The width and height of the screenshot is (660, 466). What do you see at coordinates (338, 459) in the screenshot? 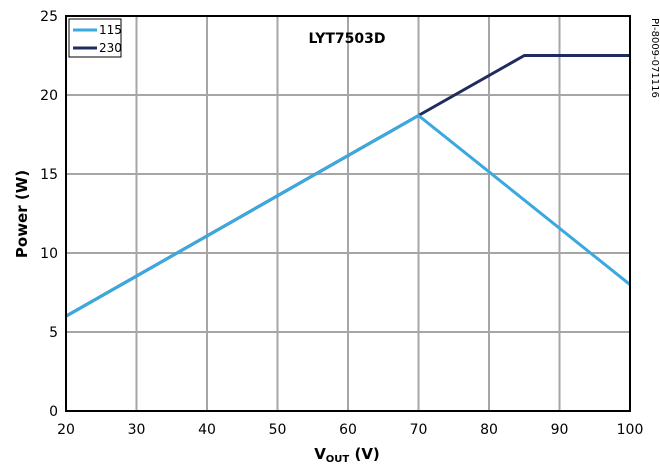
I see `x-axis-title-subscript: OUT` at bounding box center [338, 459].